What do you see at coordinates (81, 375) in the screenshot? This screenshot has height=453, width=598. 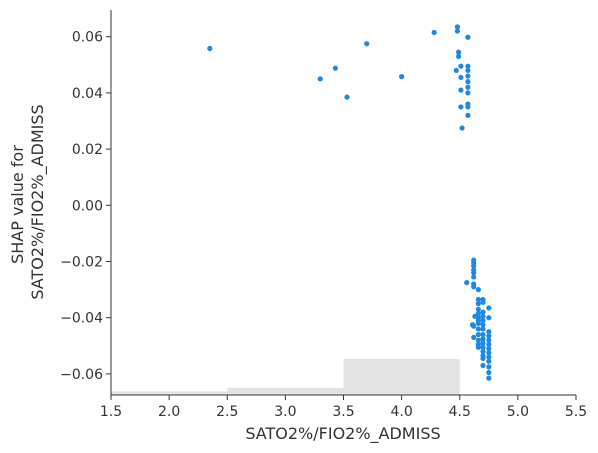 I see `y-tick-label-6: −0.06` at bounding box center [81, 375].